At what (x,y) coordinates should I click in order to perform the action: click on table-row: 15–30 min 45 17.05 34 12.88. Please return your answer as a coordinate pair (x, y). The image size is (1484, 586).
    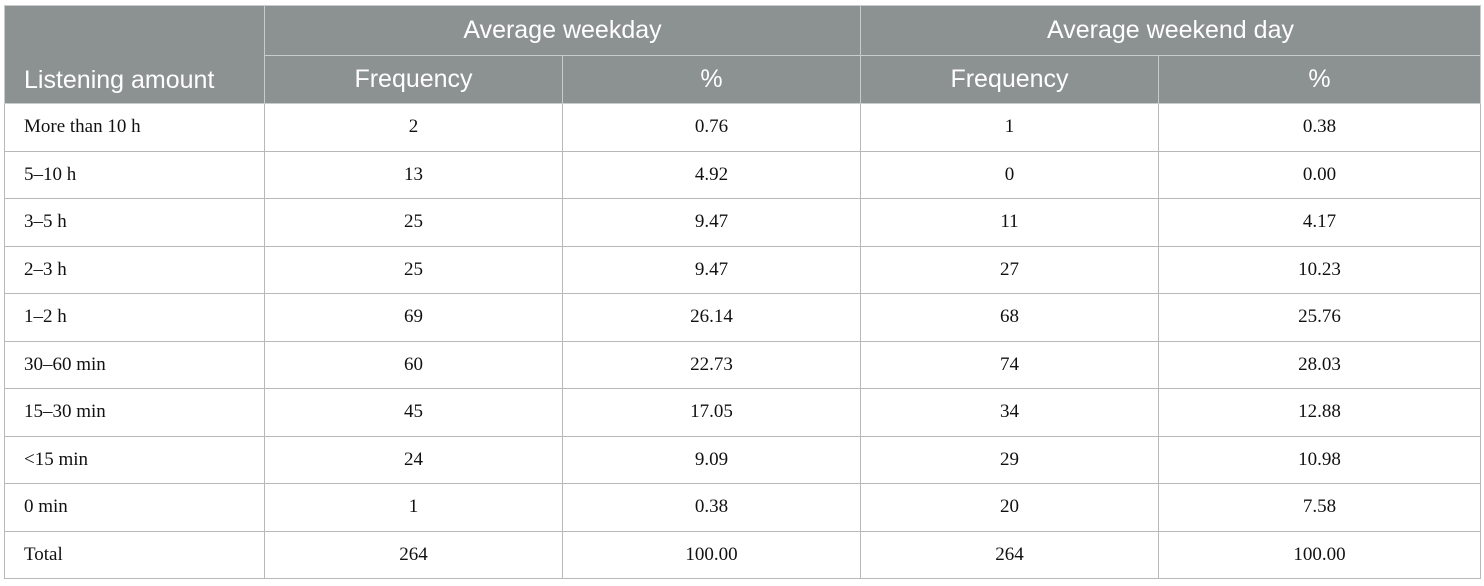
    Looking at the image, I should click on (742, 412).